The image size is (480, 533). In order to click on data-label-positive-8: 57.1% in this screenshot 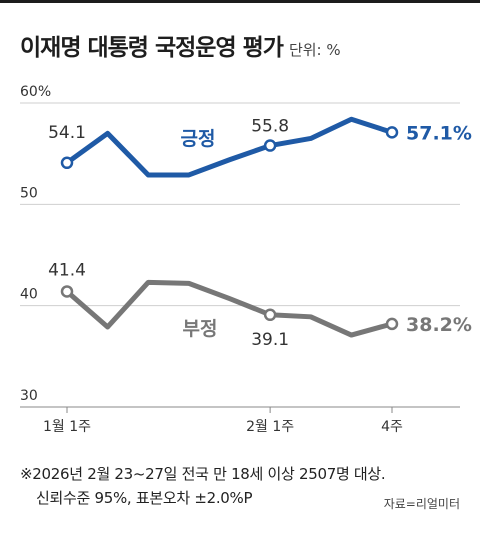, I will do `click(439, 133)`.